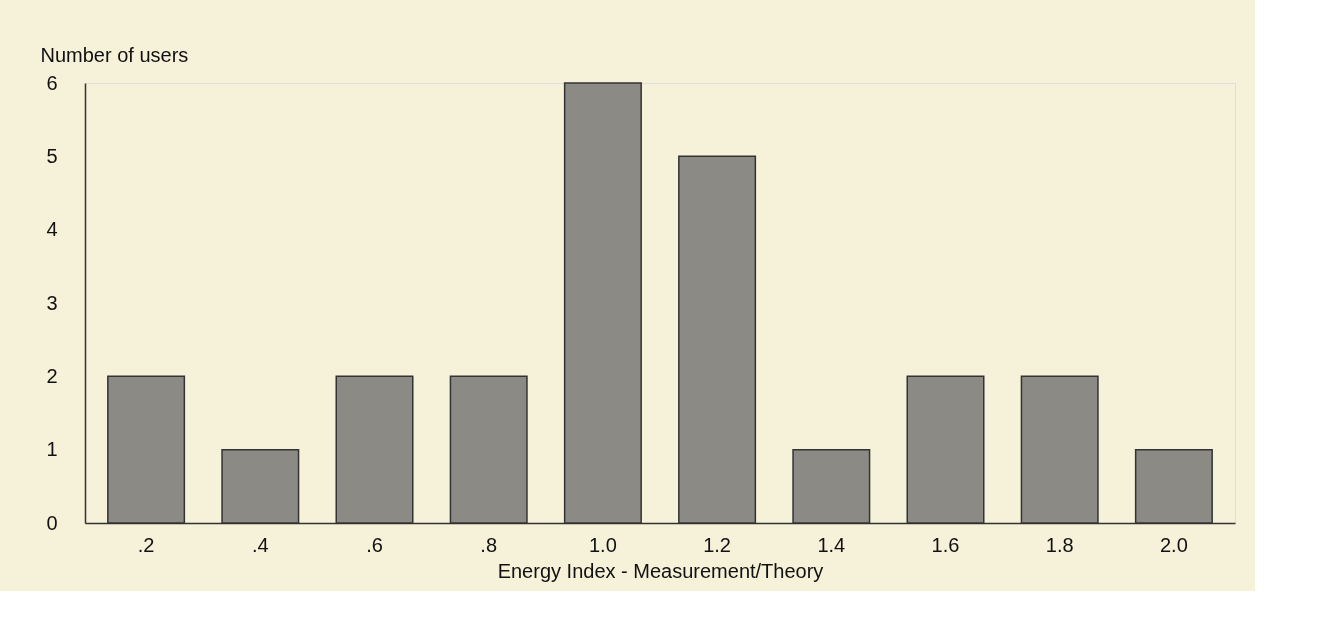 This screenshot has height=641, width=1327. What do you see at coordinates (52, 82) in the screenshot?
I see `y-tick-label: 6` at bounding box center [52, 82].